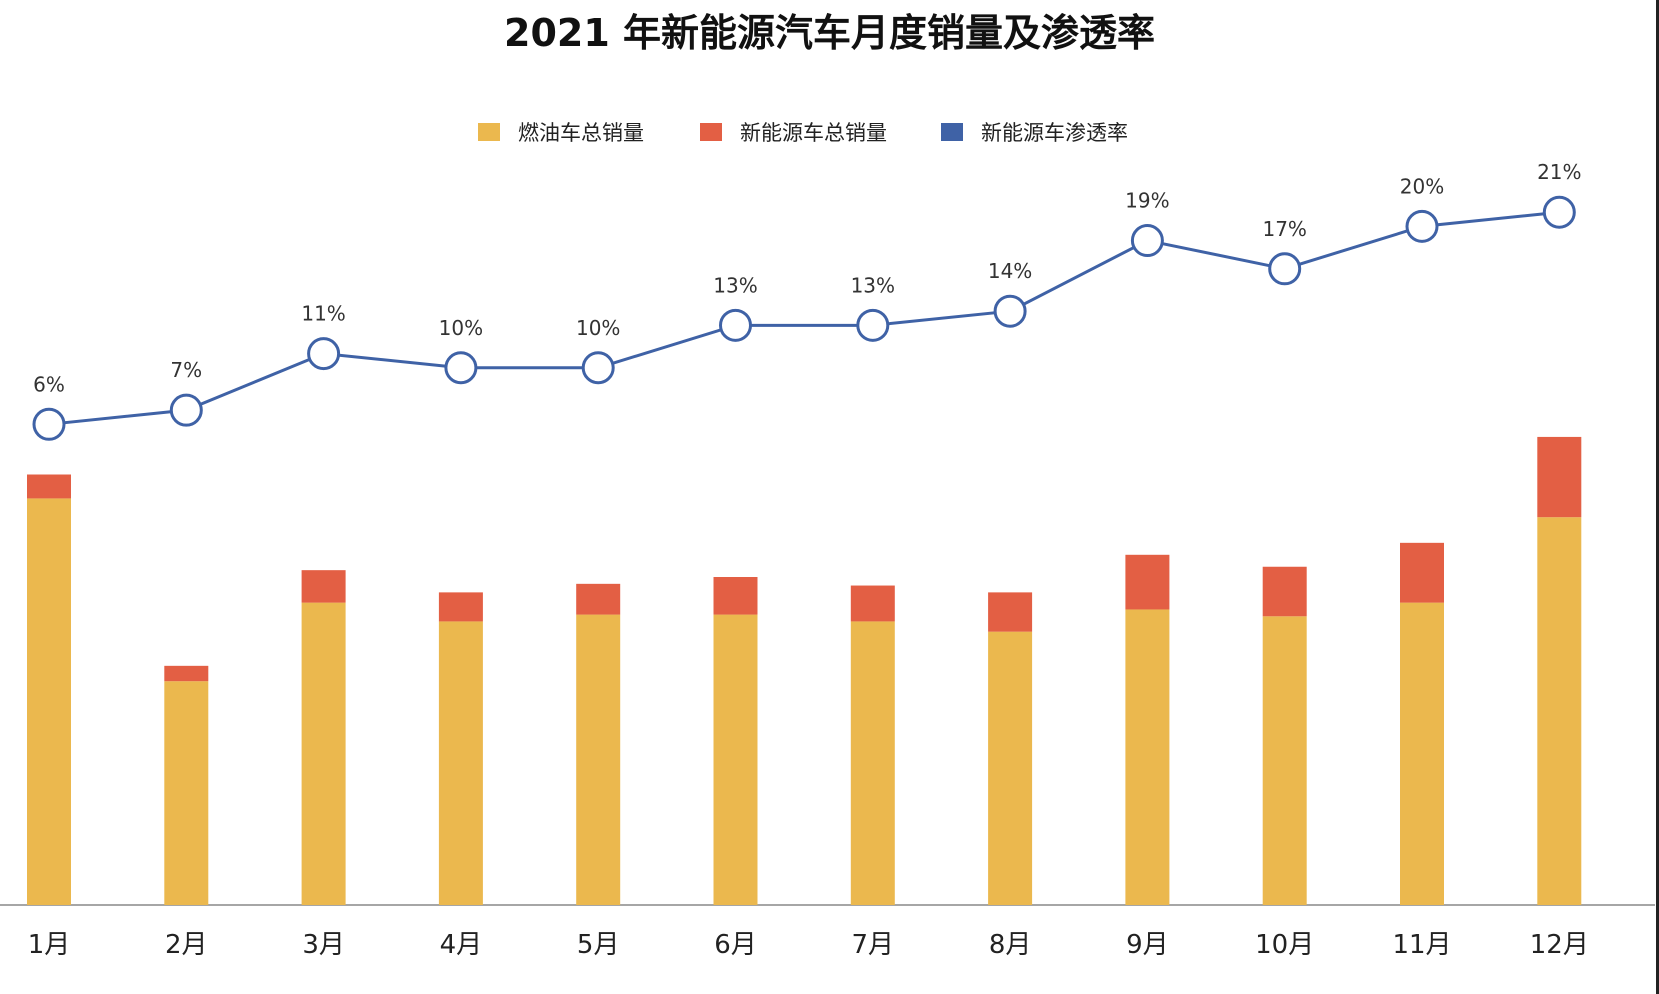 This screenshot has width=1659, height=994. What do you see at coordinates (323, 945) in the screenshot?
I see `x-tick-label: 3月` at bounding box center [323, 945].